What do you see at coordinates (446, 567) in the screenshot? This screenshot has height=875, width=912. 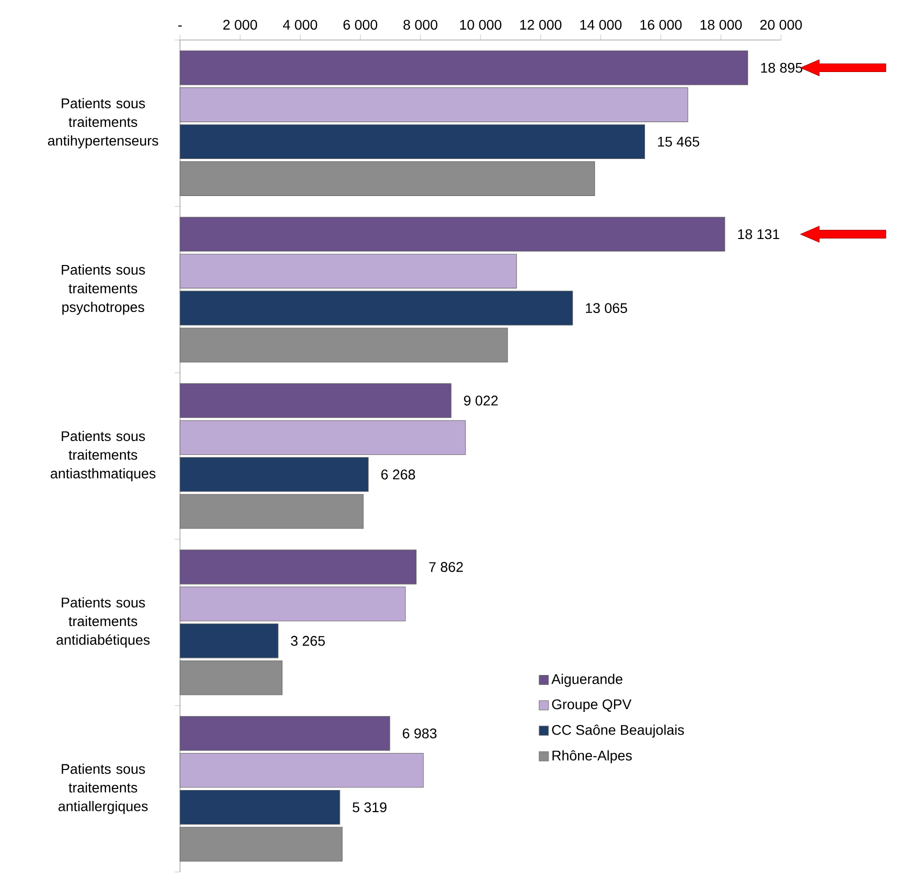 I see `data-label: 7 862` at bounding box center [446, 567].